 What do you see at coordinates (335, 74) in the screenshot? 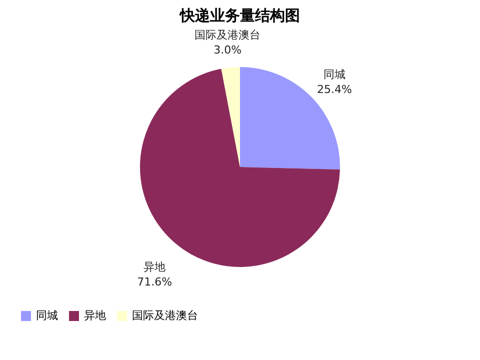
I see `slice-label: 同城` at bounding box center [335, 74].